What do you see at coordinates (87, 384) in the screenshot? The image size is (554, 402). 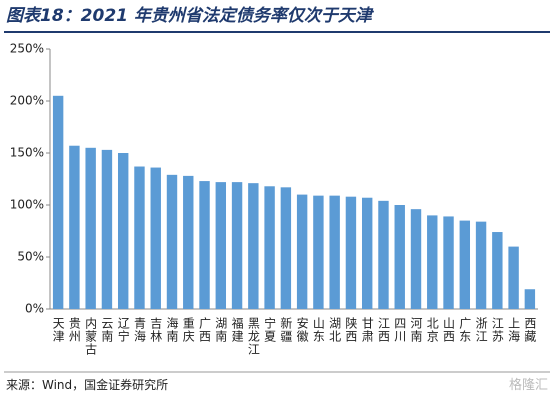 I see `source: 来源：Wind，国金证券研究所` at bounding box center [87, 384].